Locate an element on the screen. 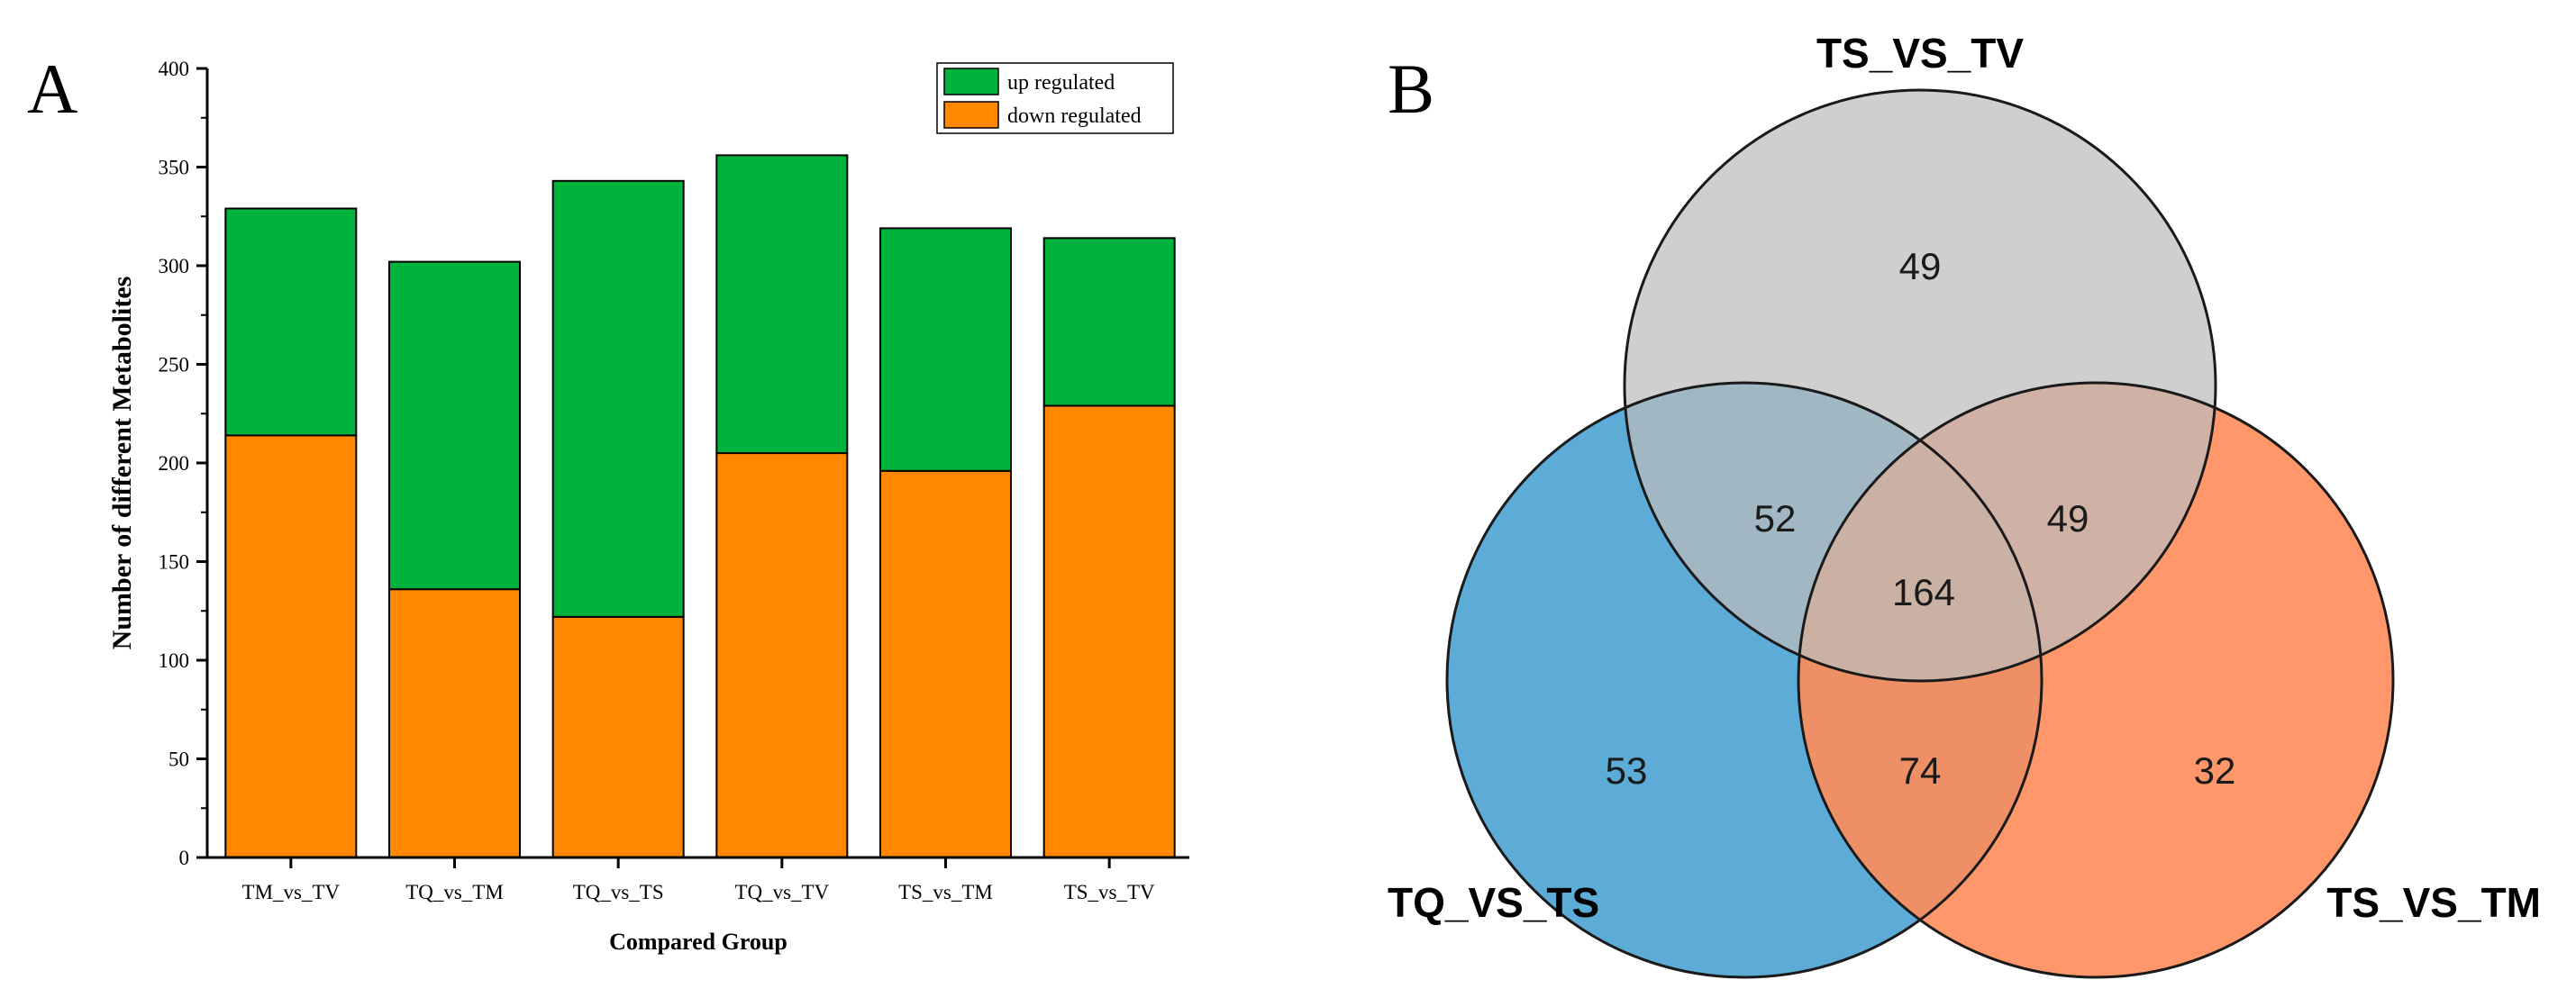 This screenshot has width=2576, height=1007. bar-up-ts-vs-tv is located at coordinates (1109, 322).